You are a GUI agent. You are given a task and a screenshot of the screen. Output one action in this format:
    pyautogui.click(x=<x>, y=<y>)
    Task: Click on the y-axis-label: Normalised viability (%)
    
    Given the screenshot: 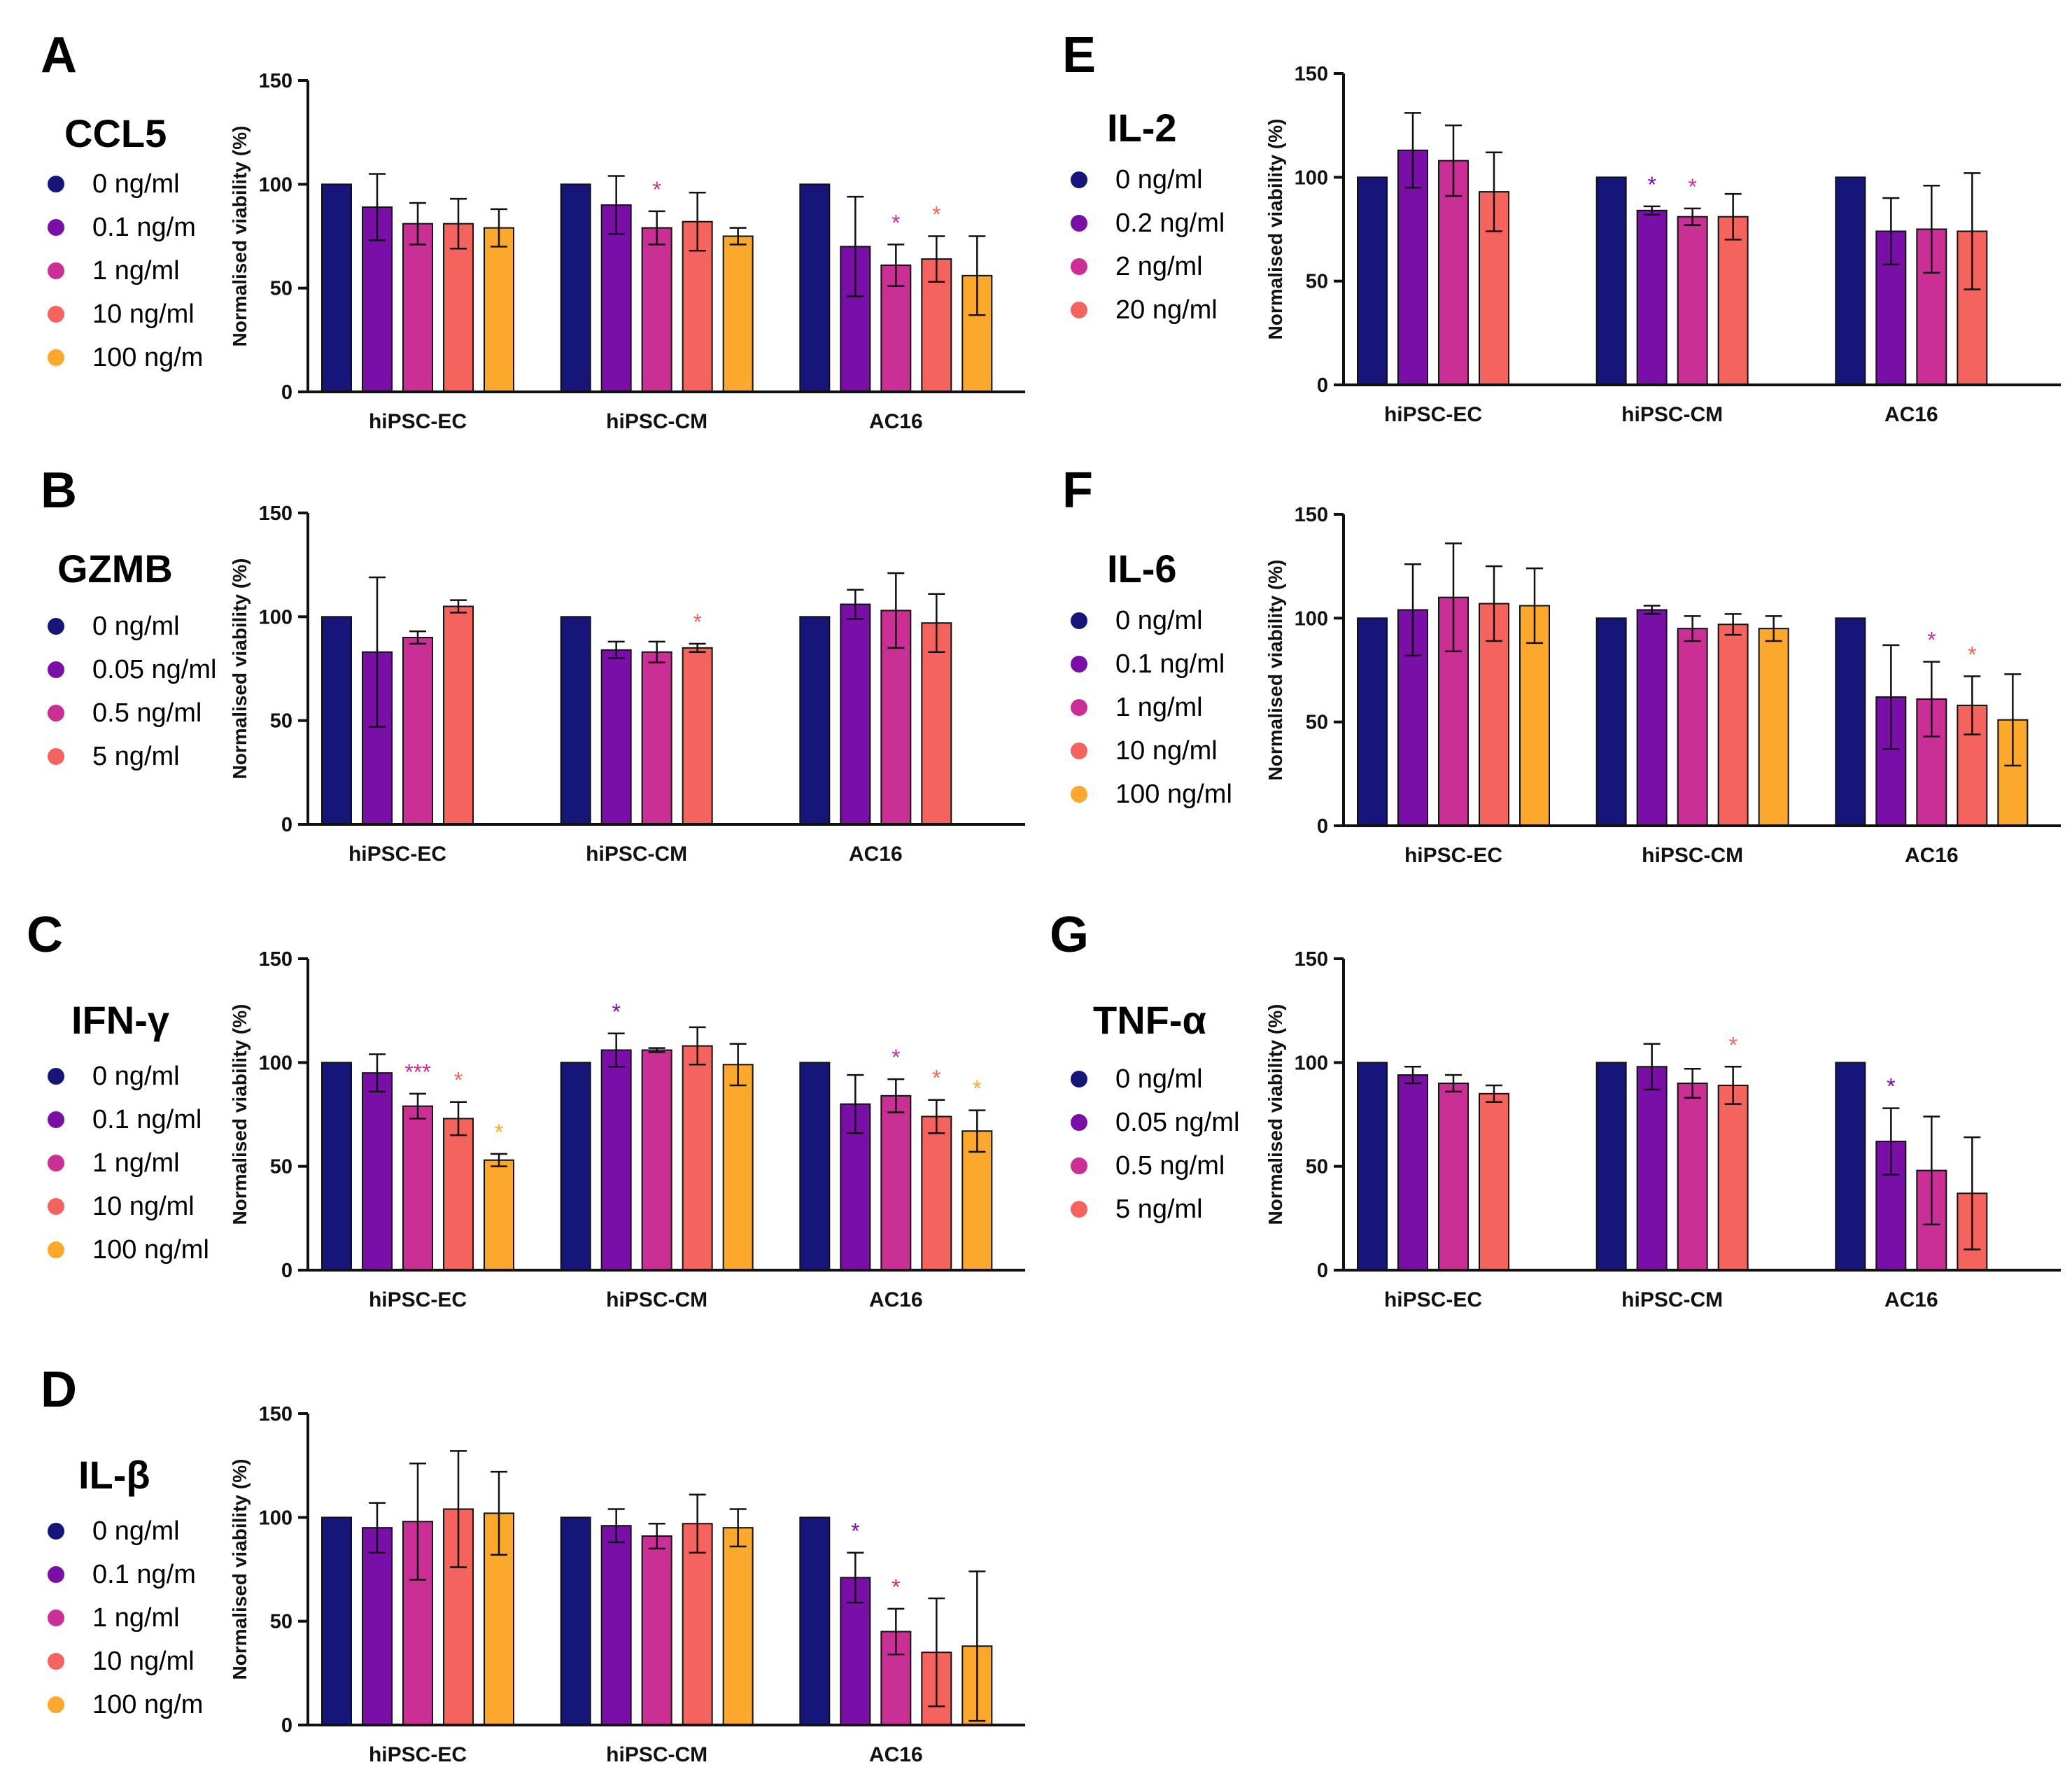 What is the action you would take?
    pyautogui.click(x=240, y=1570)
    